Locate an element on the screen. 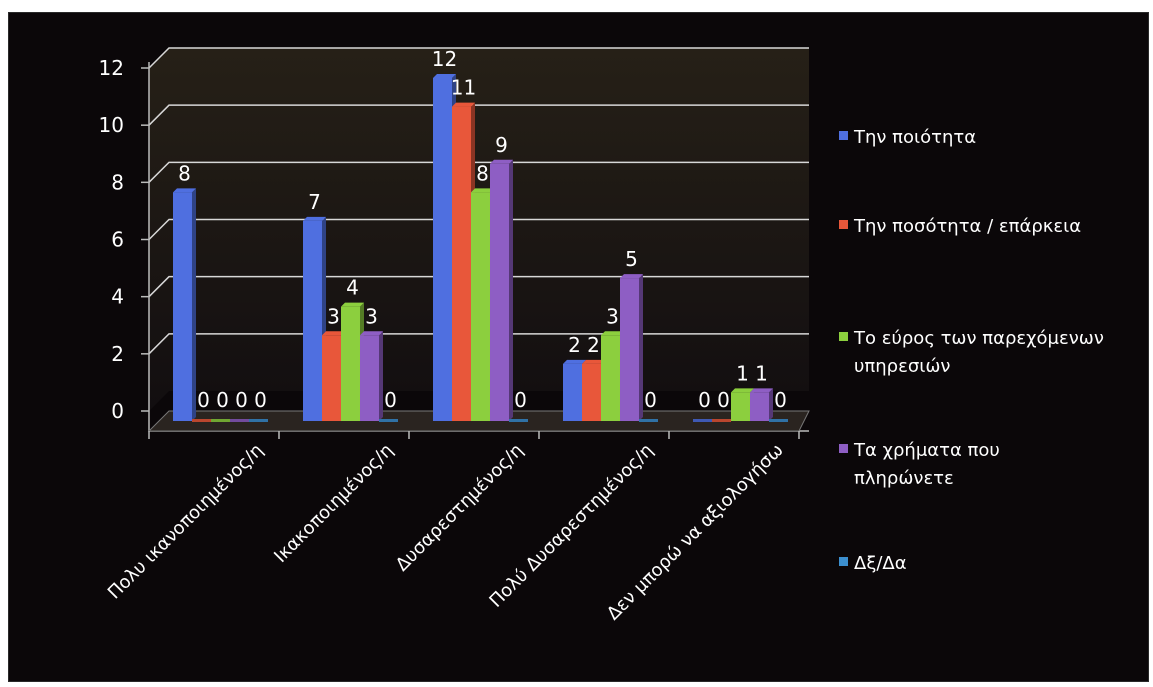 The width and height of the screenshot is (1153, 687). y-tick-label: 2 is located at coordinates (117, 354).